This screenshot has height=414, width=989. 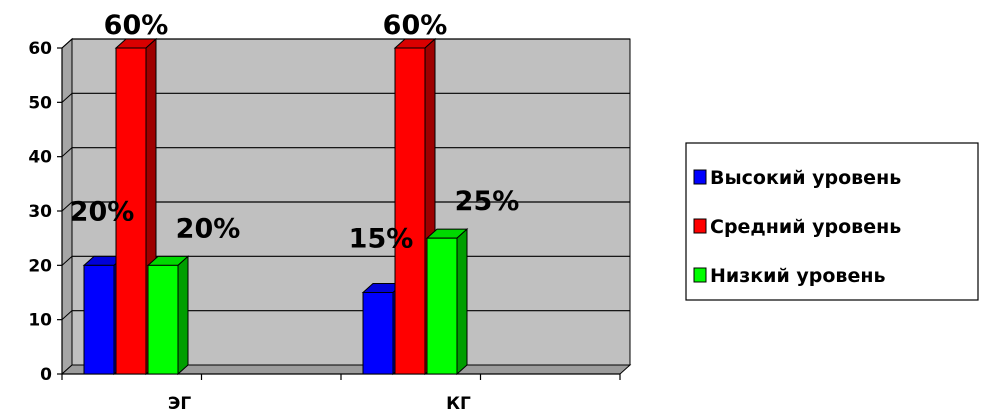 What do you see at coordinates (179, 404) in the screenshot?
I see `x-tick-label: ЭГ` at bounding box center [179, 404].